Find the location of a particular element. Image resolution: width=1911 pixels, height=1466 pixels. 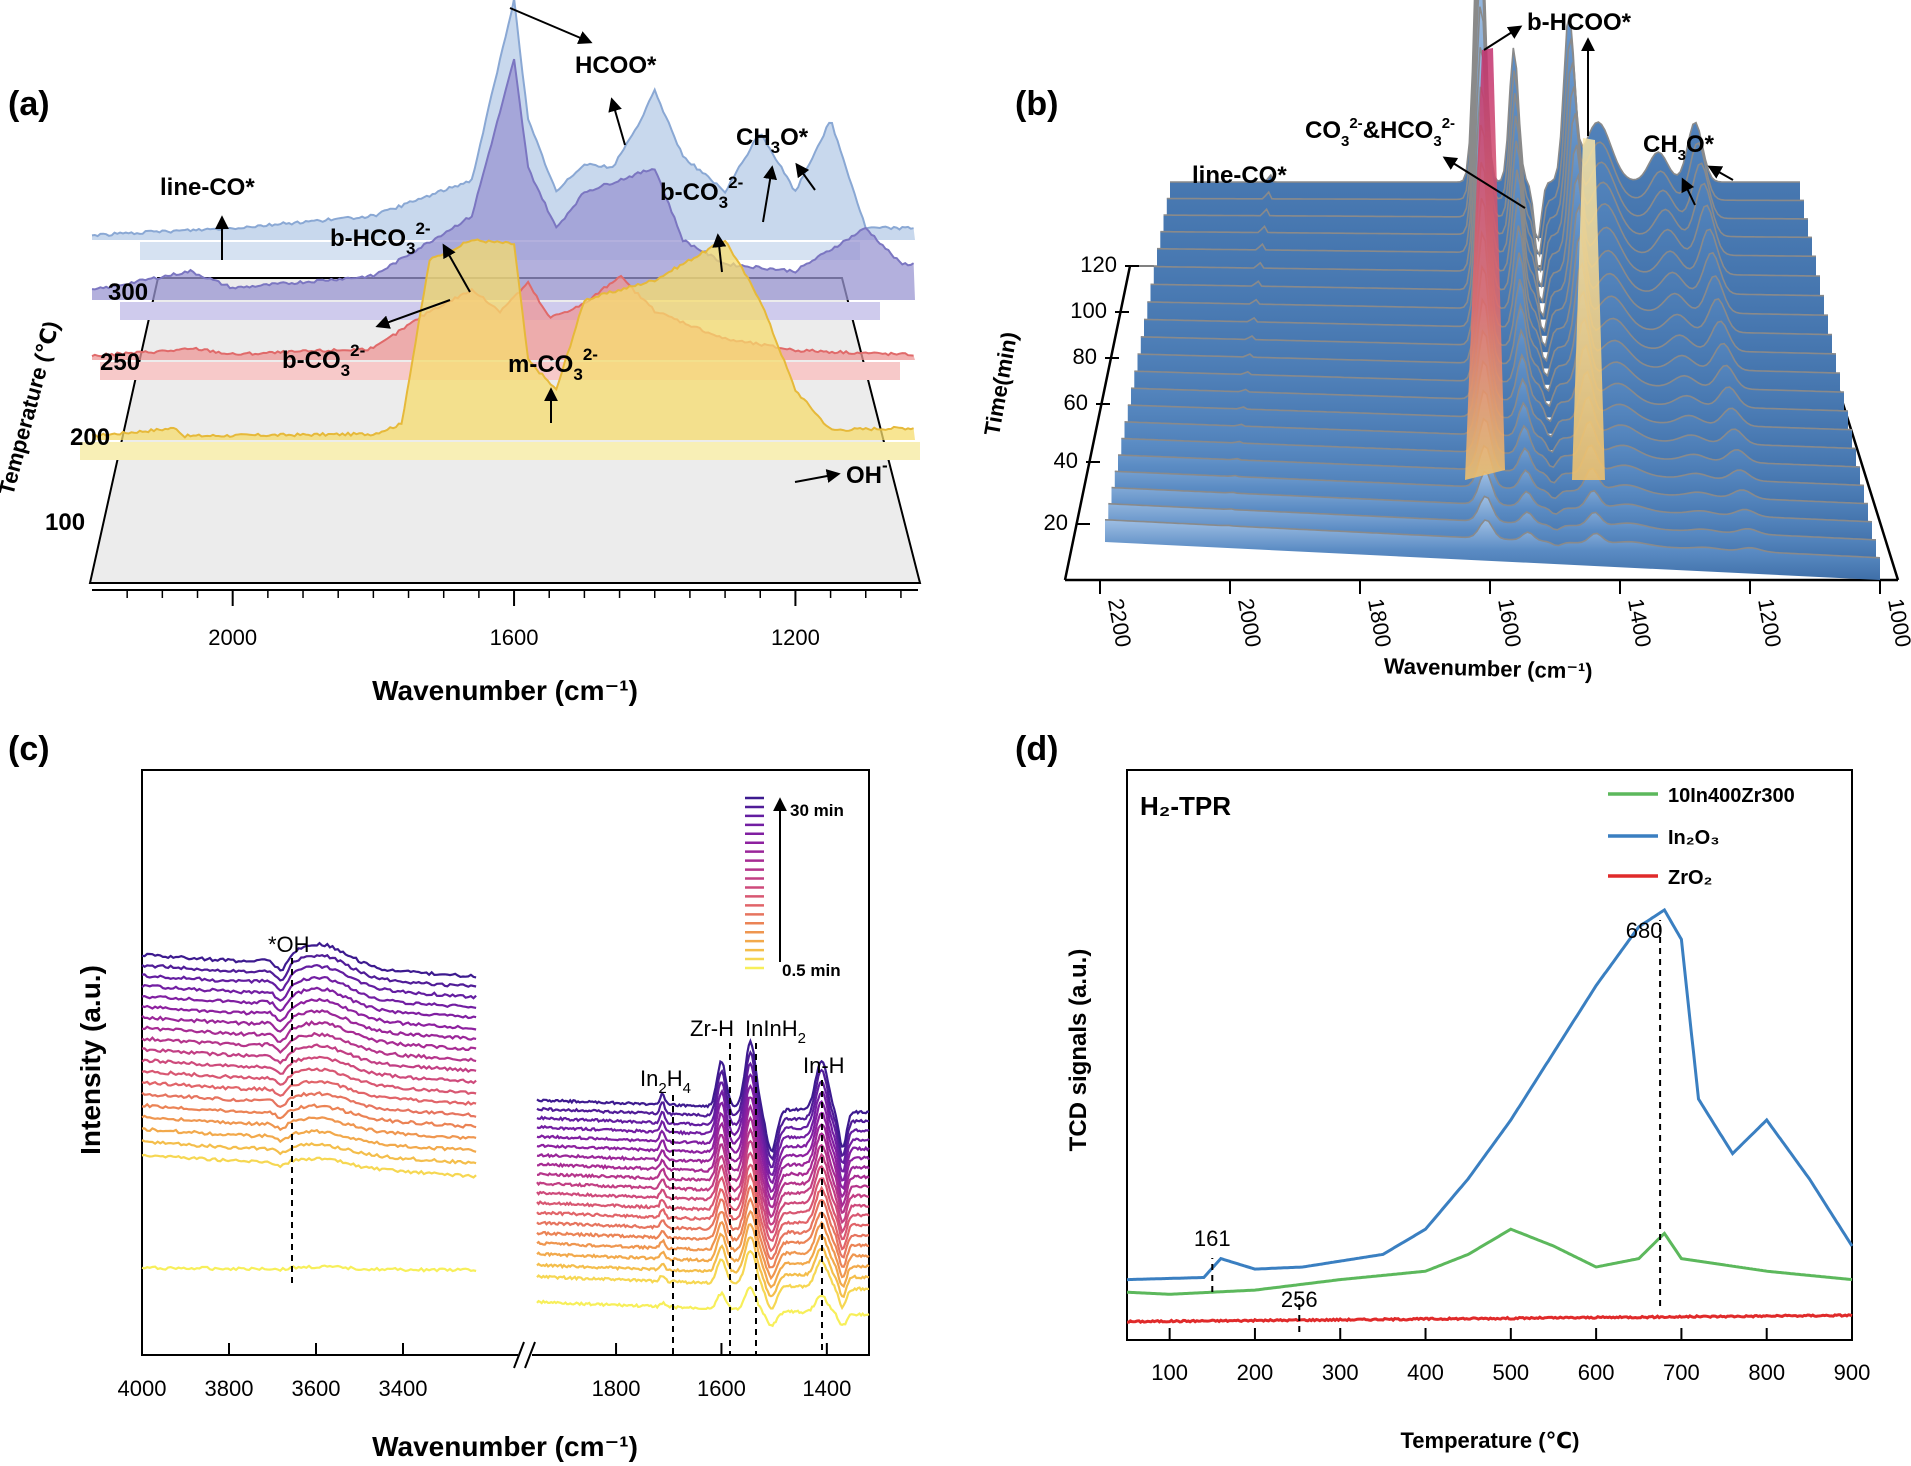

panel-c-legend is located at coordinates (754, 883).